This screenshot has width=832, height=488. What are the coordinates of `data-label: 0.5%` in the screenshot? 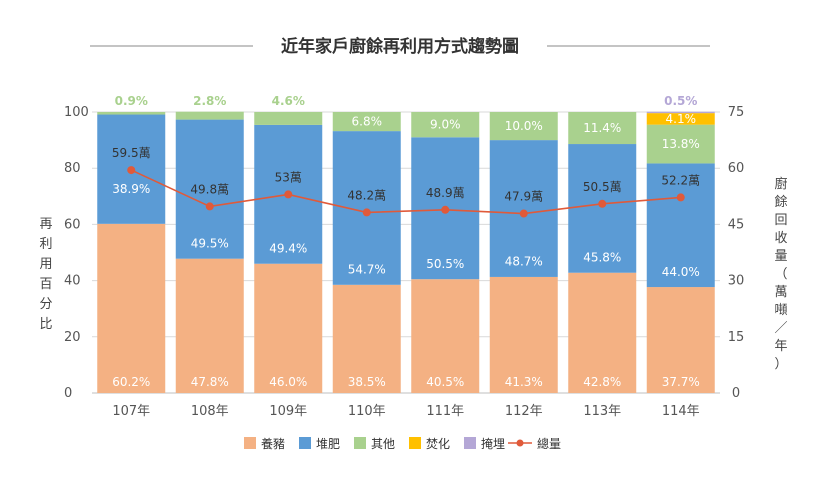 It's located at (680, 101).